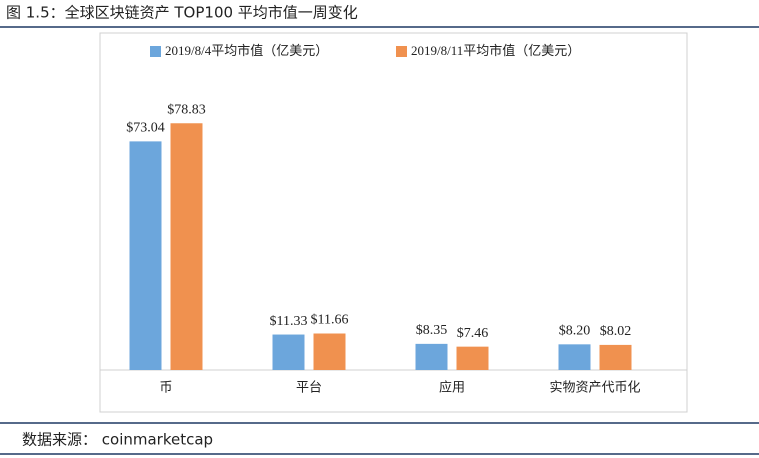 This screenshot has width=759, height=458. What do you see at coordinates (289, 321) in the screenshot?
I see `data-label: $11.33` at bounding box center [289, 321].